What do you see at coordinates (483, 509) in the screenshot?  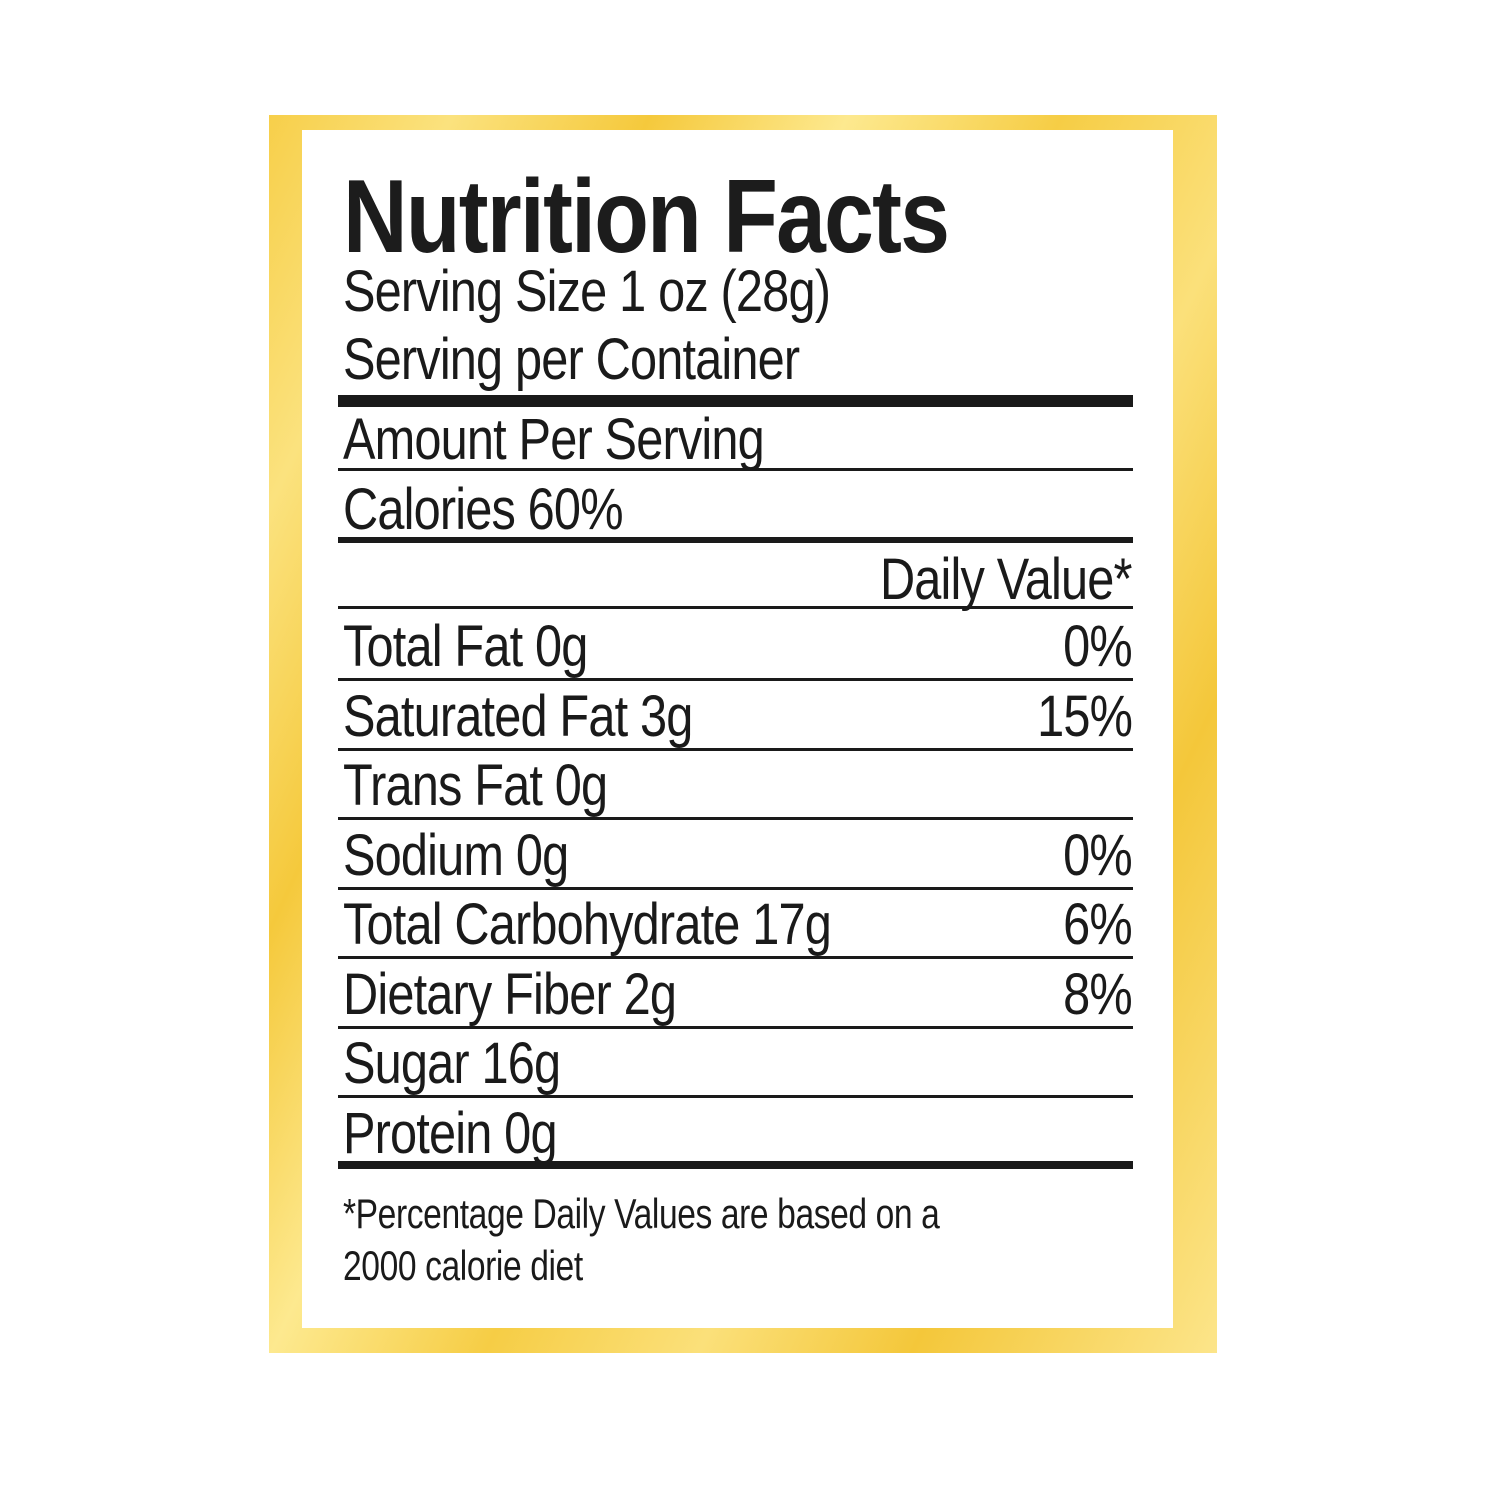 I see `calories: Calories 60%` at bounding box center [483, 509].